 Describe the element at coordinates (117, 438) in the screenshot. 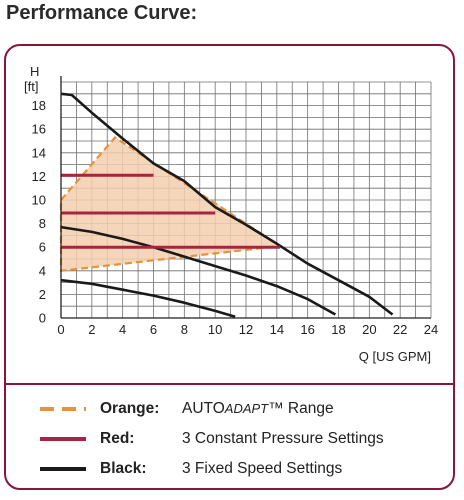

I see `legend-key: Red:` at that location.